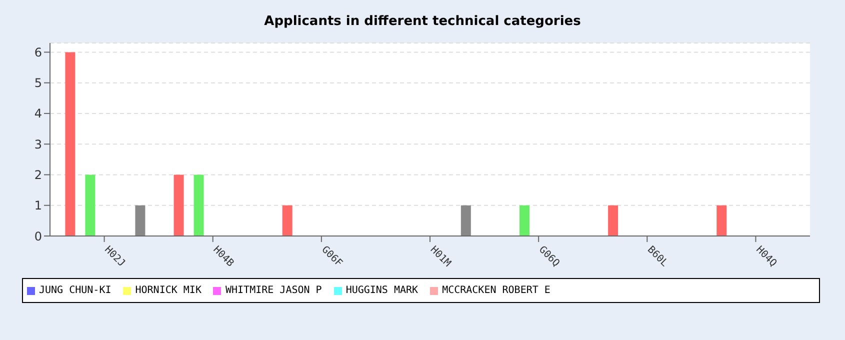 The height and width of the screenshot is (340, 845). Describe the element at coordinates (38, 175) in the screenshot. I see `y-tick-label: 2` at that location.